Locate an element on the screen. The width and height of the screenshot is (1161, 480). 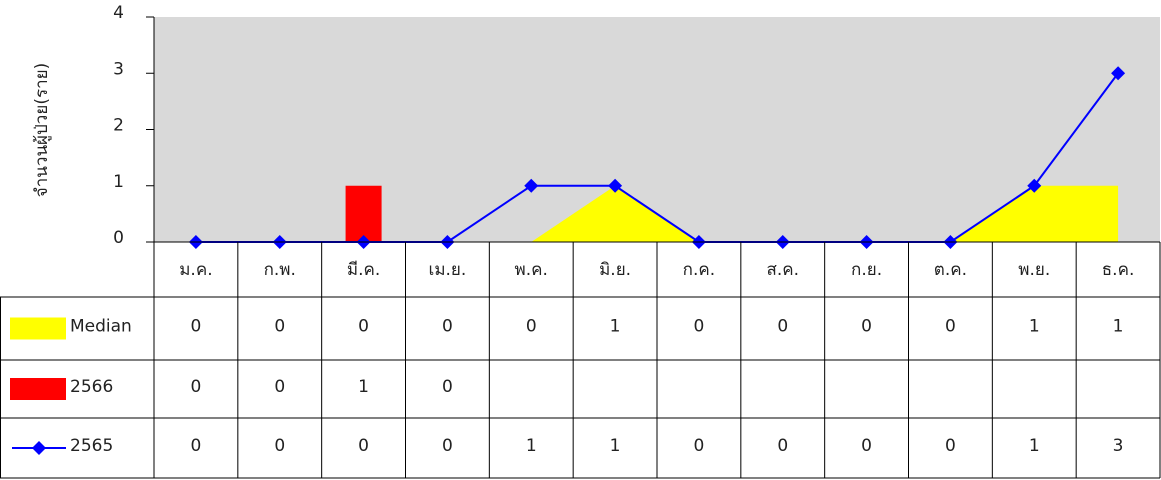
legend-label: 2565 is located at coordinates (91, 446).